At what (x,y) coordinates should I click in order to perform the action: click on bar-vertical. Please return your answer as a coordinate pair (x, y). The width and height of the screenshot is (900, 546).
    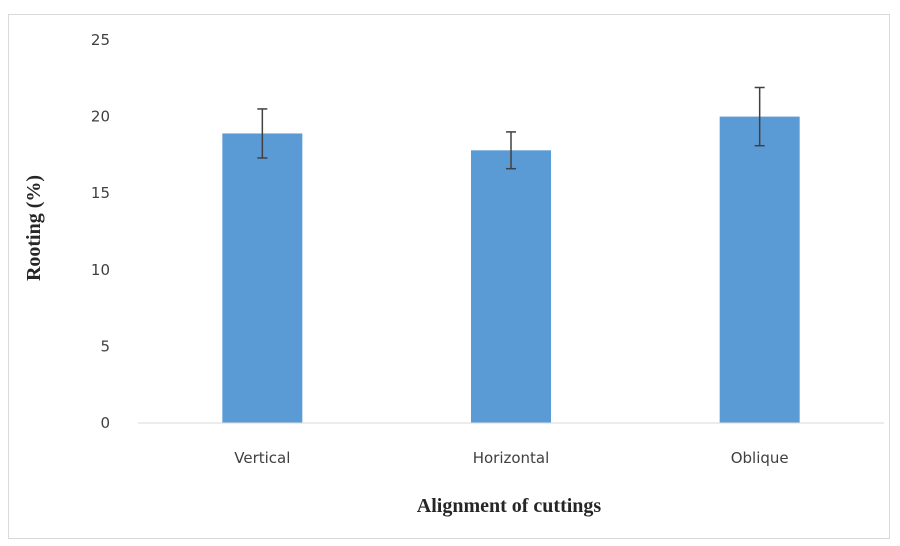
    Looking at the image, I should click on (262, 278).